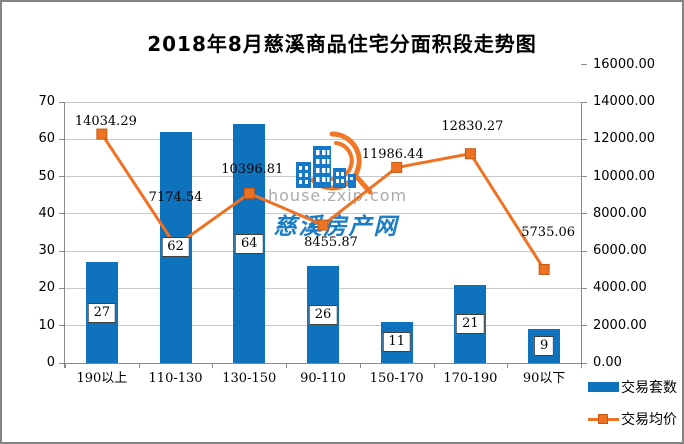 This screenshot has width=684, height=444. I want to click on y-axis-tick-label-left: 40, so click(46, 213).